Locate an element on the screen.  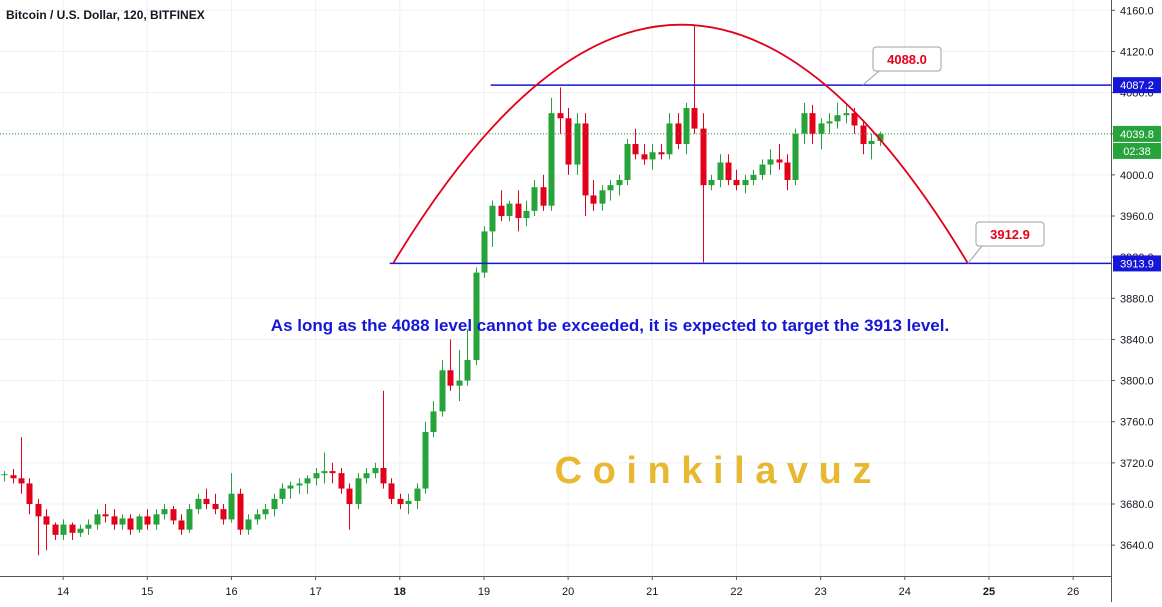
x-tick-label: 18 is located at coordinates (400, 592).